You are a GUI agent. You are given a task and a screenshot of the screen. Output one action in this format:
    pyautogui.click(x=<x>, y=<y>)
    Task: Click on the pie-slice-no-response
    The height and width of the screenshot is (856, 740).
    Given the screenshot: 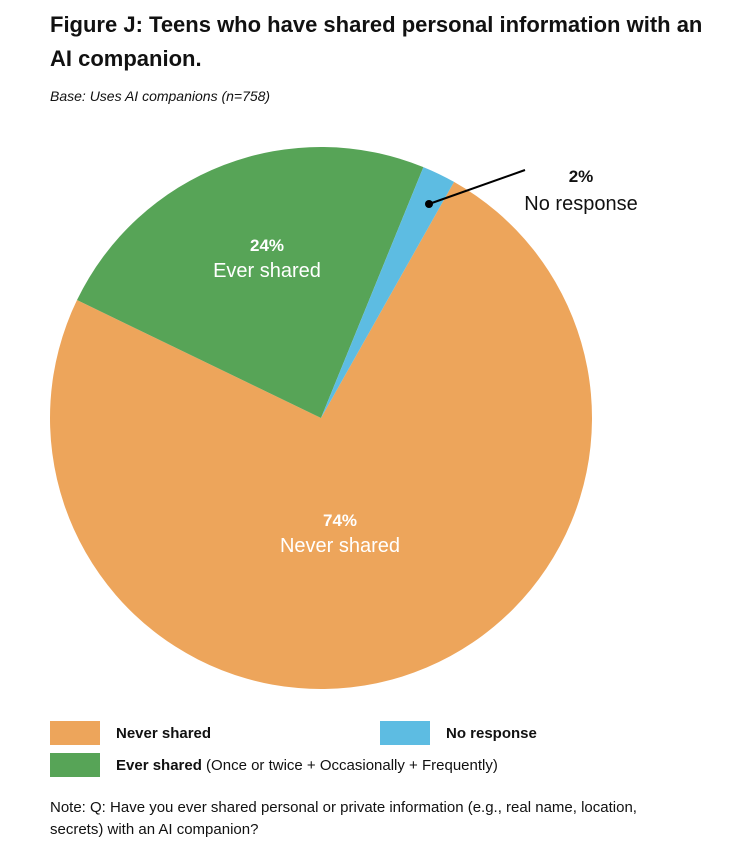 What is the action you would take?
    pyautogui.click(x=388, y=292)
    